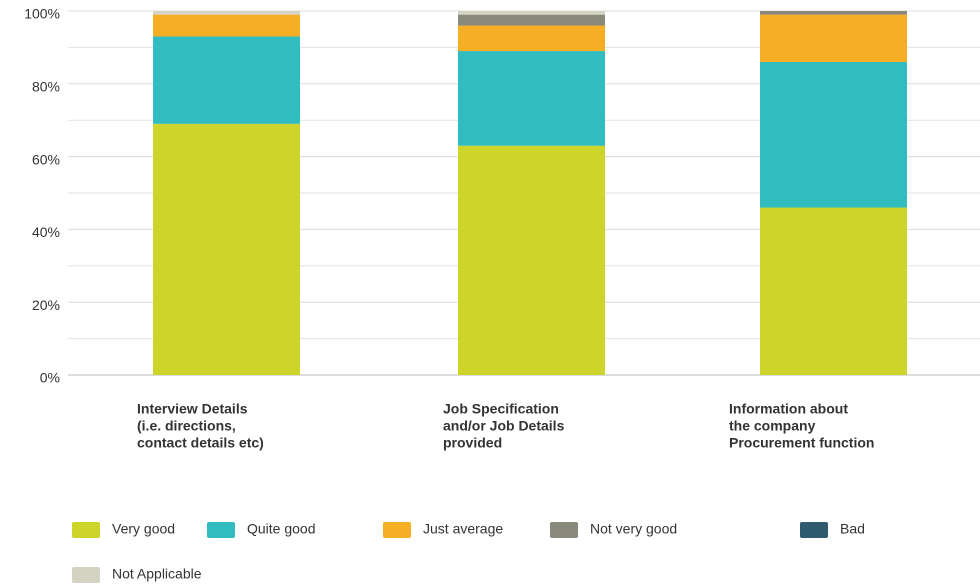 Image resolution: width=980 pixels, height=586 pixels. What do you see at coordinates (200, 443) in the screenshot?
I see `x-tick-label: contact details etc)` at bounding box center [200, 443].